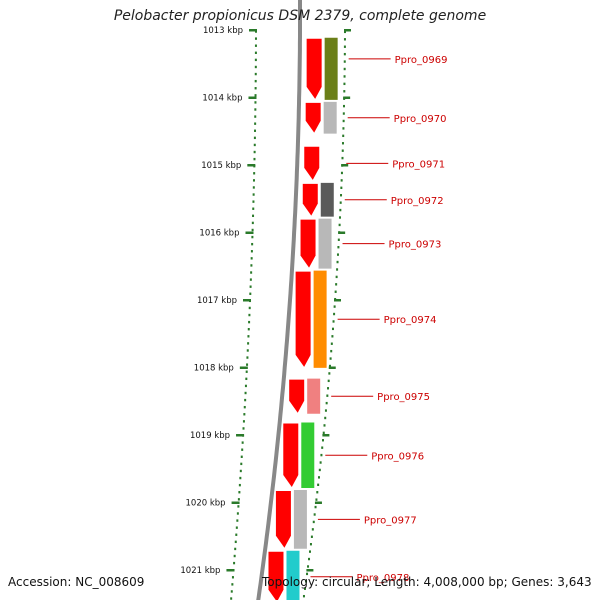 The width and height of the screenshot is (600, 605). What do you see at coordinates (403, 397) in the screenshot?
I see `gene-label: Ppro_0975` at bounding box center [403, 397].